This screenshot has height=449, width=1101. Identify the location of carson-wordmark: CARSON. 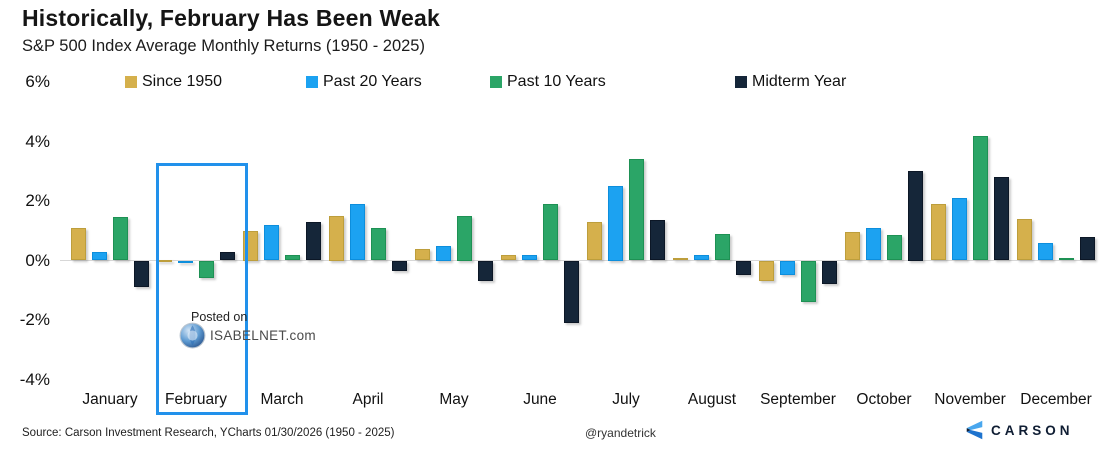
(1032, 430).